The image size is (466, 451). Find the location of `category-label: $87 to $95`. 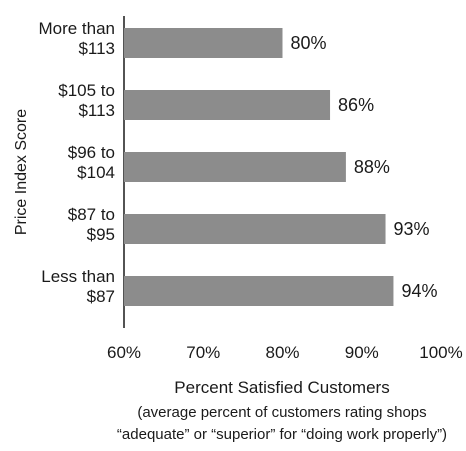

category-label: $87 to $95 is located at coordinates (91, 224).